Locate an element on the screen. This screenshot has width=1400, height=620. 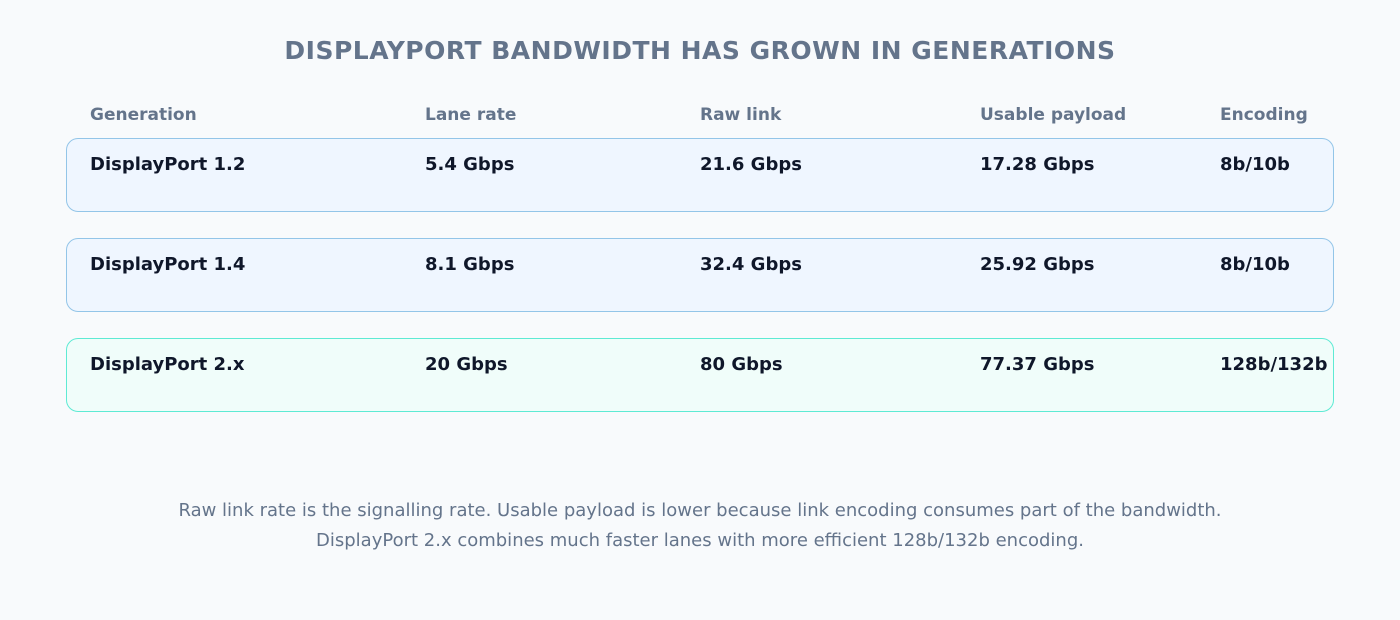
table-cell: 5.4 Gbps is located at coordinates (470, 164).